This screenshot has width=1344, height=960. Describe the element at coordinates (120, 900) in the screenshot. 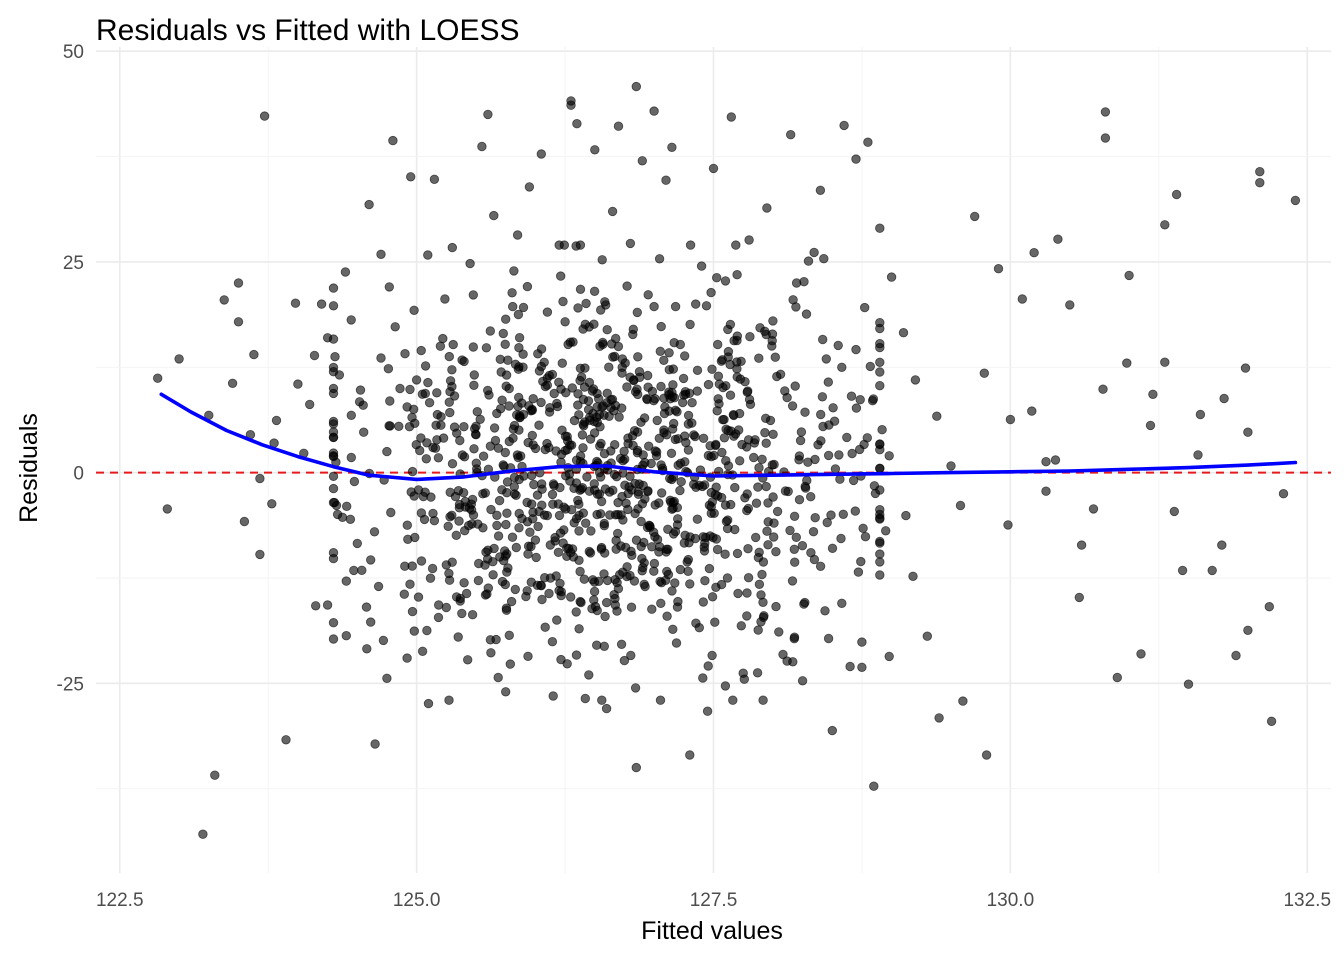

I see `x-tick-label: 122.5` at that location.